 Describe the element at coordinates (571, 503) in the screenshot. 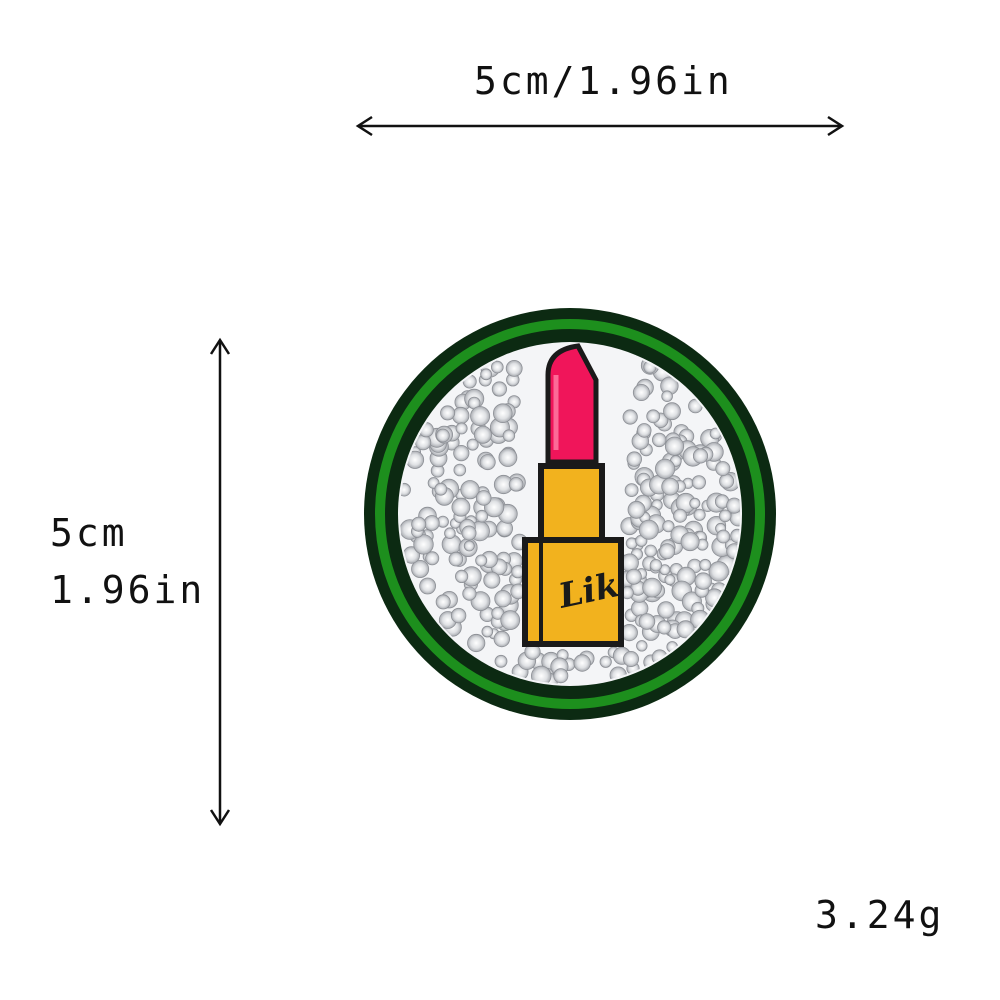

I see `lipstick-upper-case` at that location.